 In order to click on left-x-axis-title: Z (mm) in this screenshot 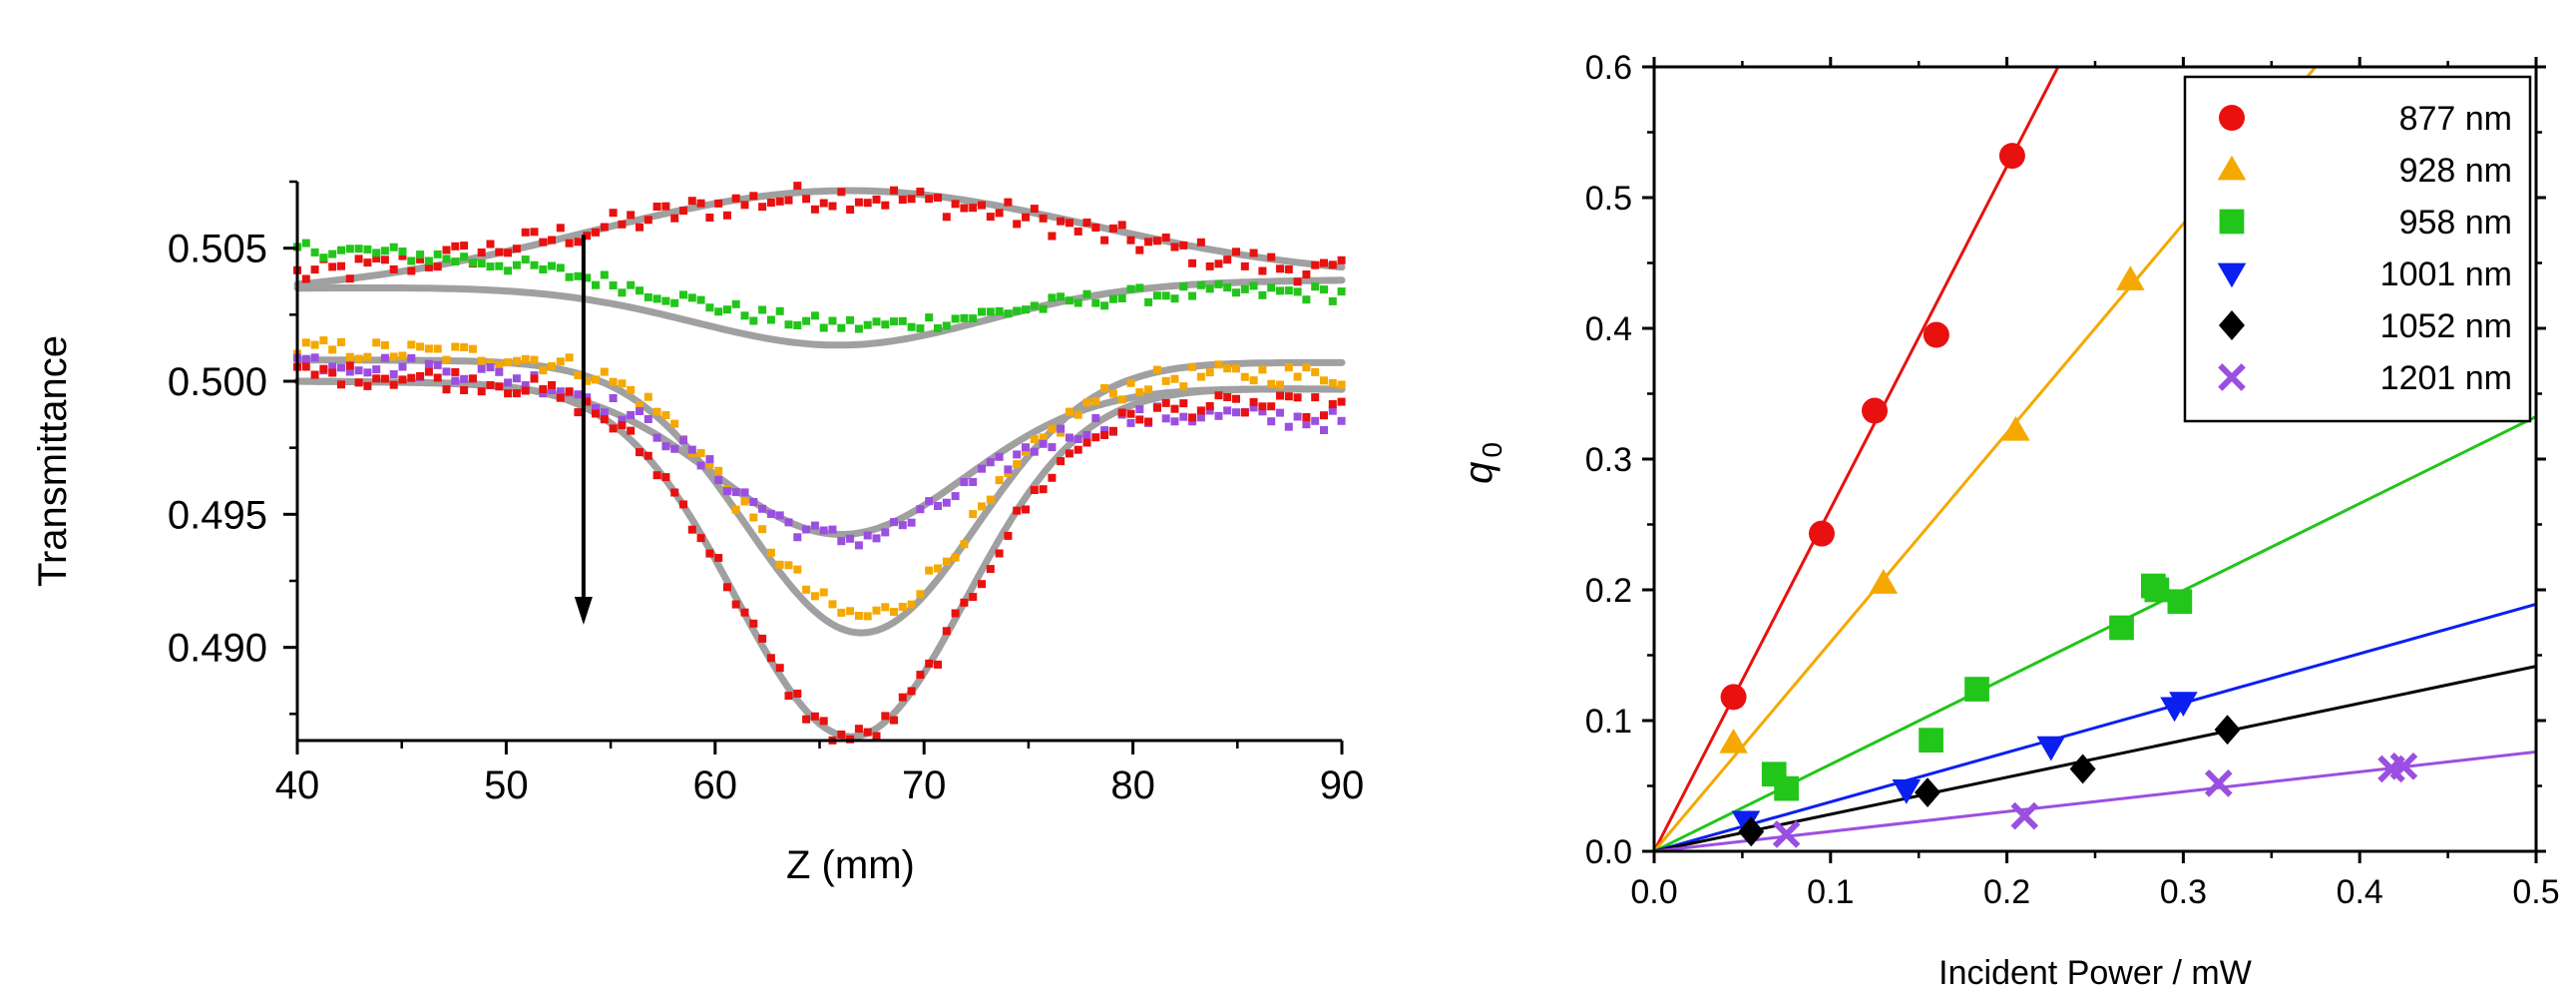, I will do `click(850, 865)`.